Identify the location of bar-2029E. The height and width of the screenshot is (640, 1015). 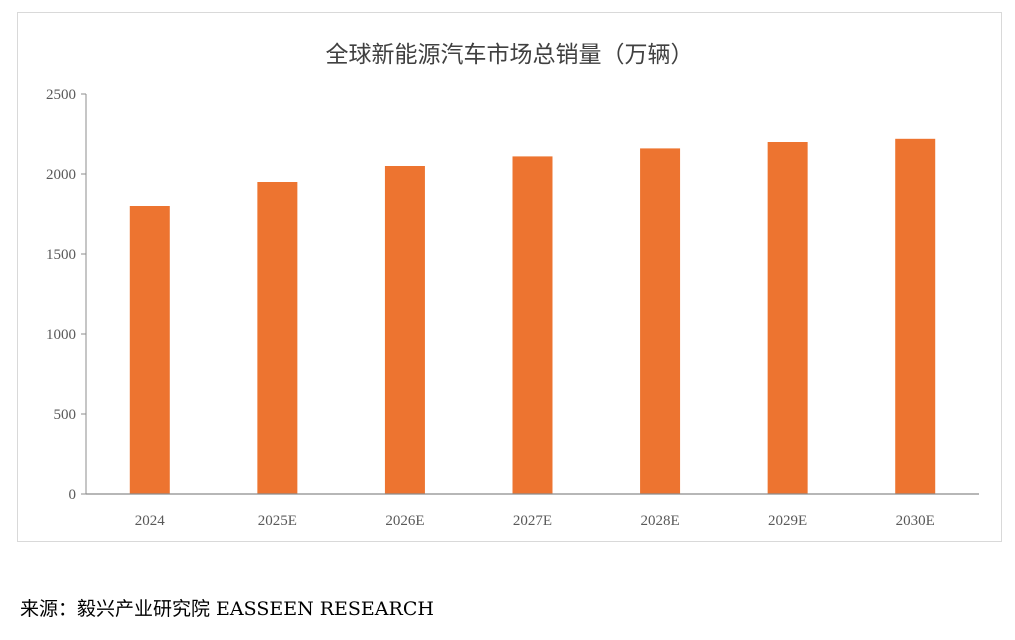
(787, 318).